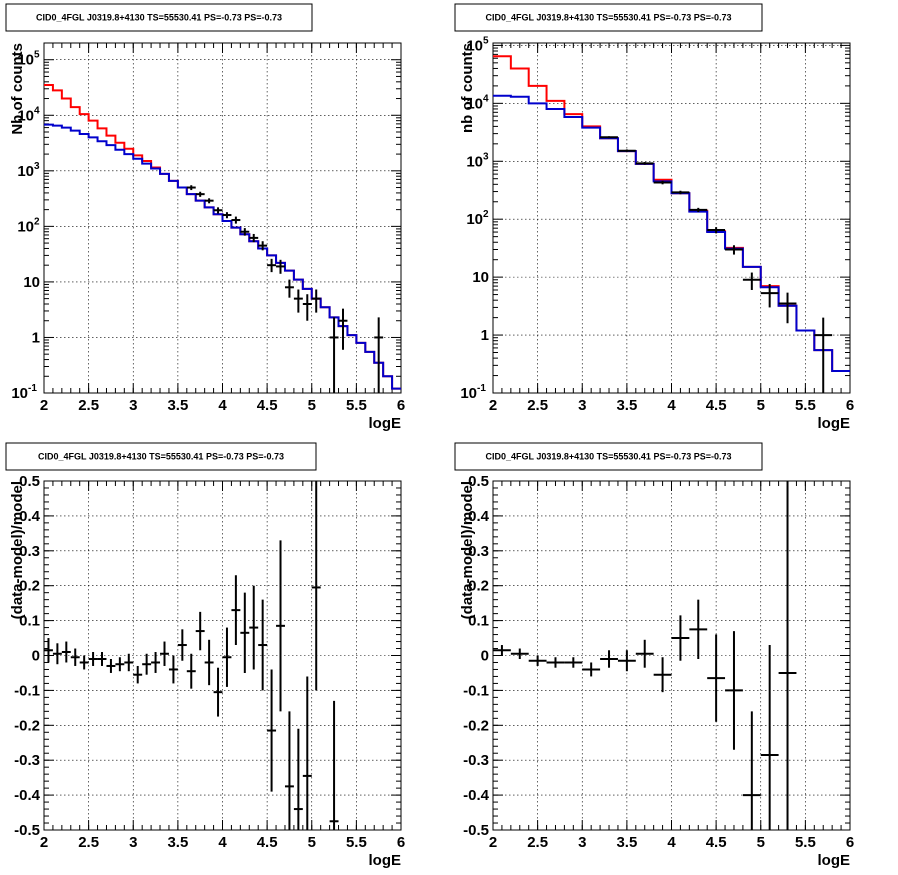  I want to click on y-axis-label: Nb of counts, so click(17, 89).